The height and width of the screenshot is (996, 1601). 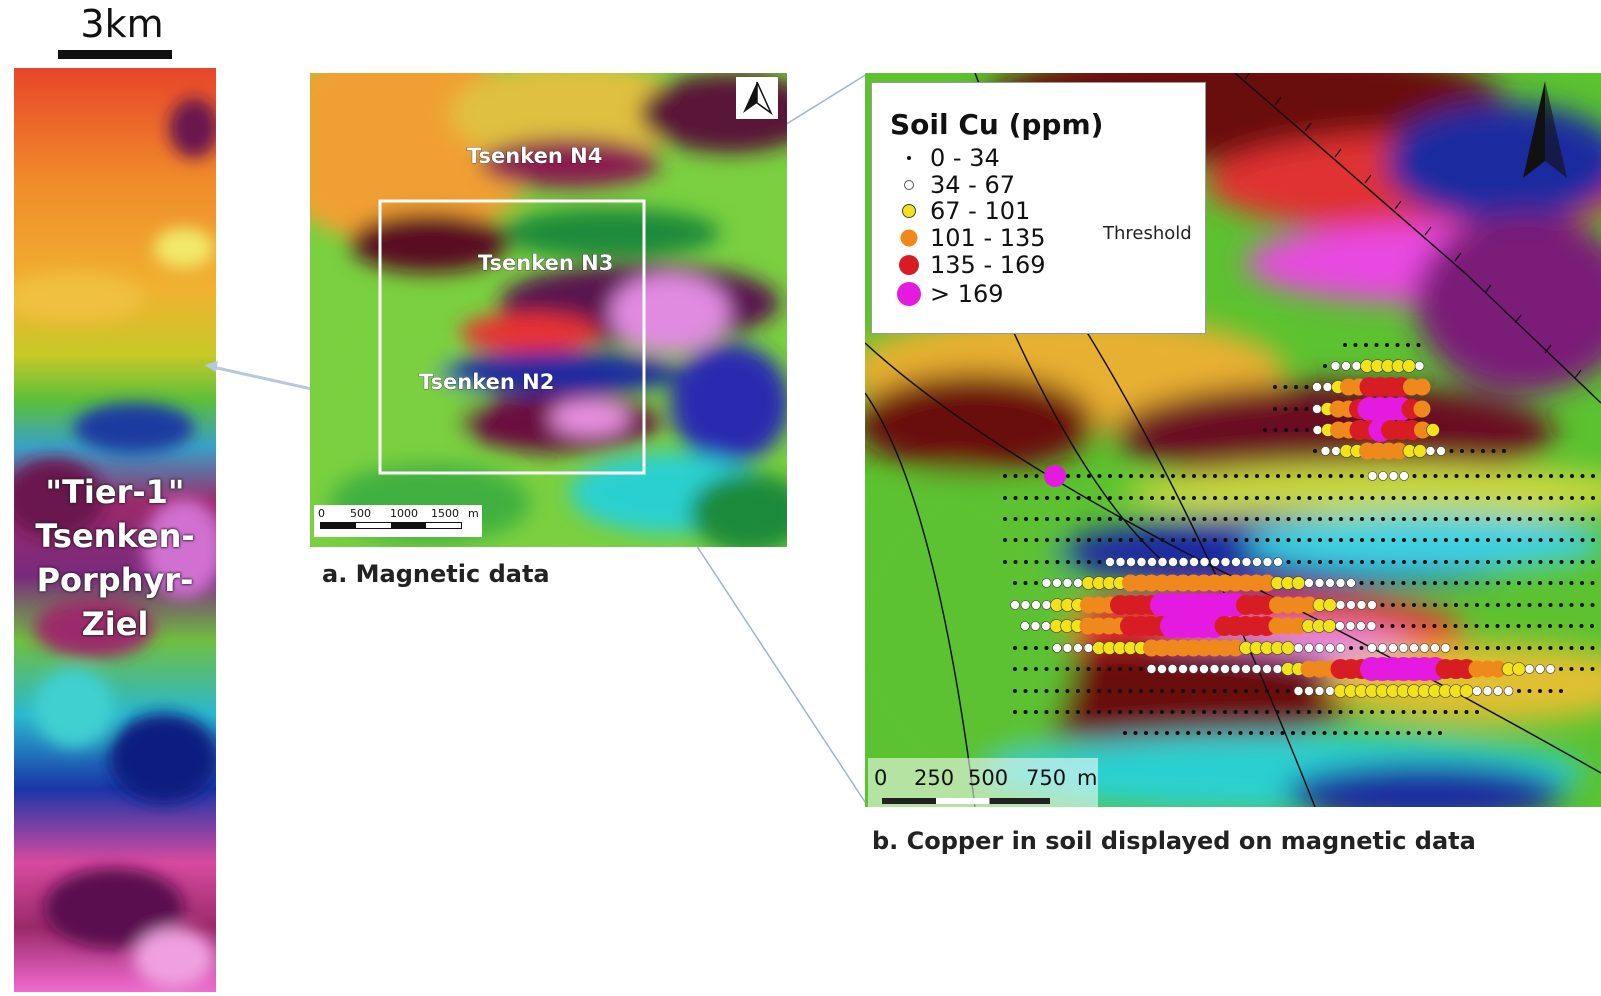 What do you see at coordinates (115, 558) in the screenshot?
I see `target-label: "Tier-1" Tsenken- Porphyr- Ziel` at bounding box center [115, 558].